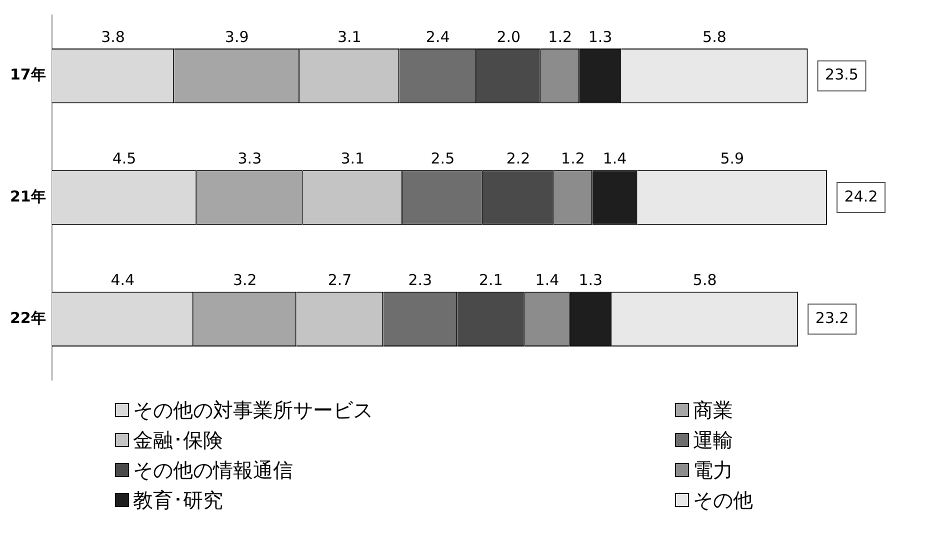 This screenshot has width=931, height=536. What do you see at coordinates (490, 280) in the screenshot?
I see `data-label: 2.1` at bounding box center [490, 280].